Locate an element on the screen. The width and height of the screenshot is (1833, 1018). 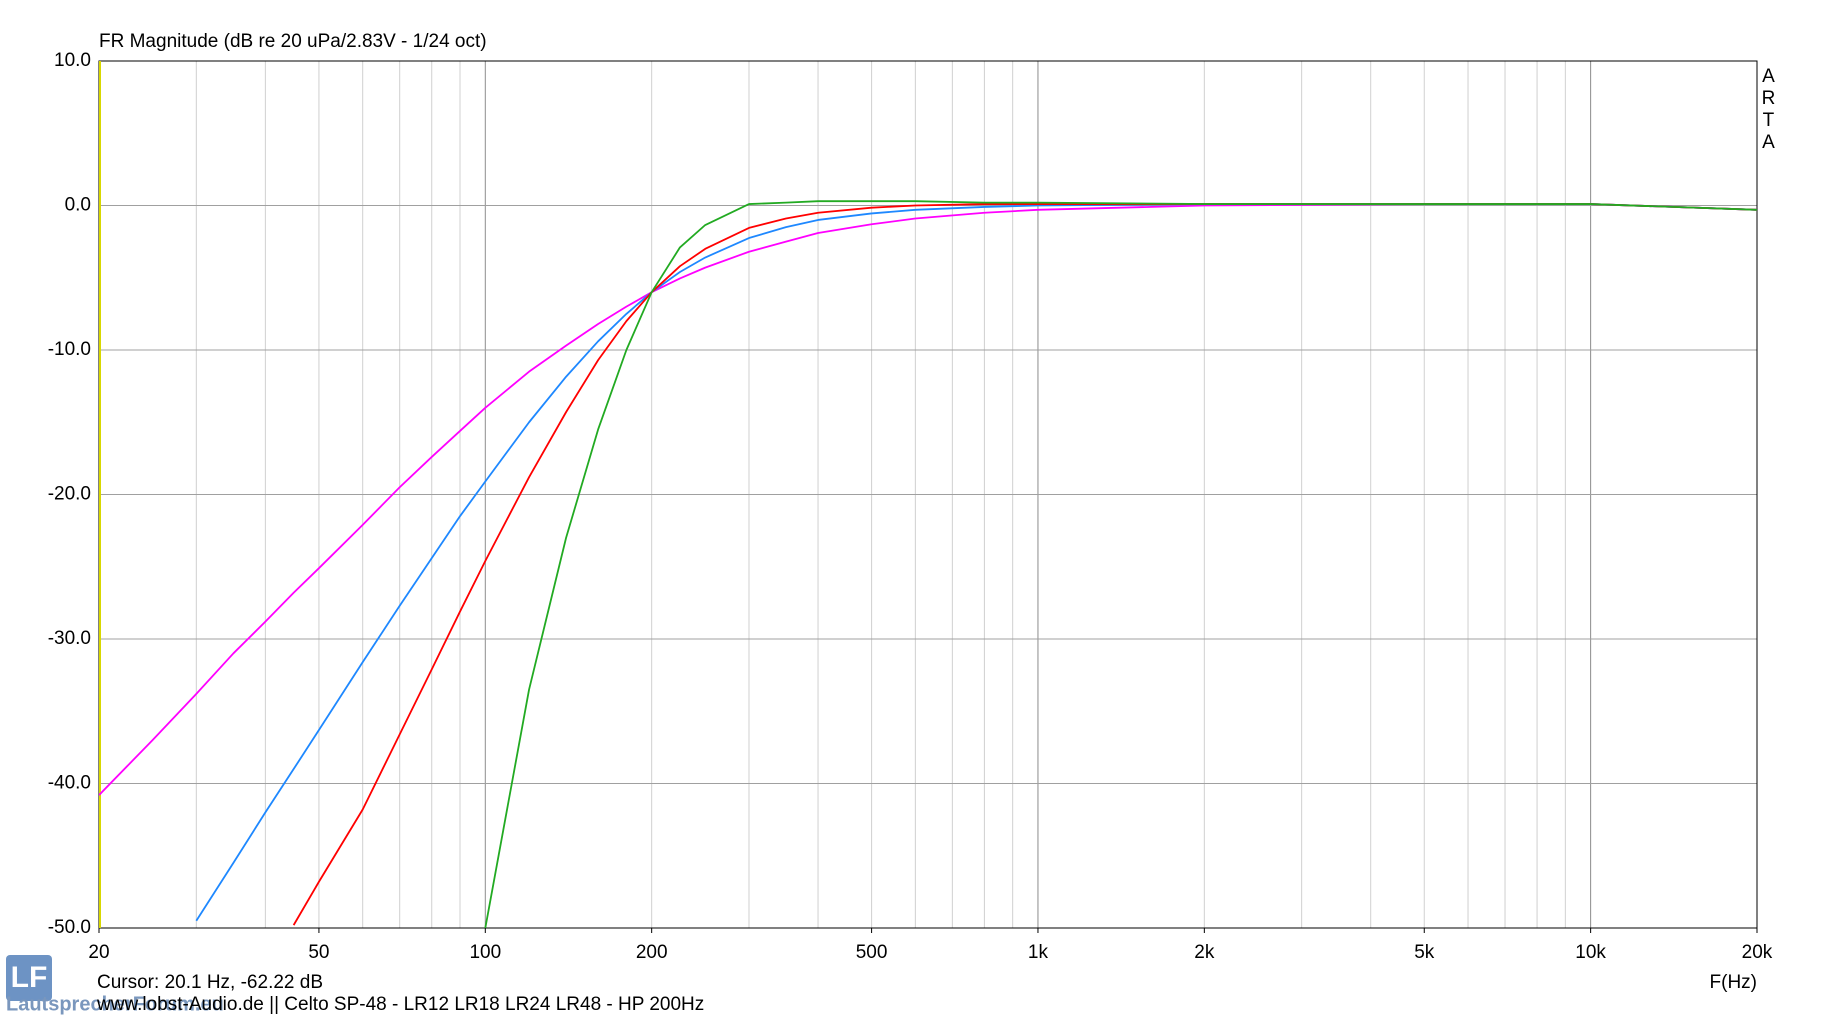
x-tick-label: 200 is located at coordinates (652, 952).